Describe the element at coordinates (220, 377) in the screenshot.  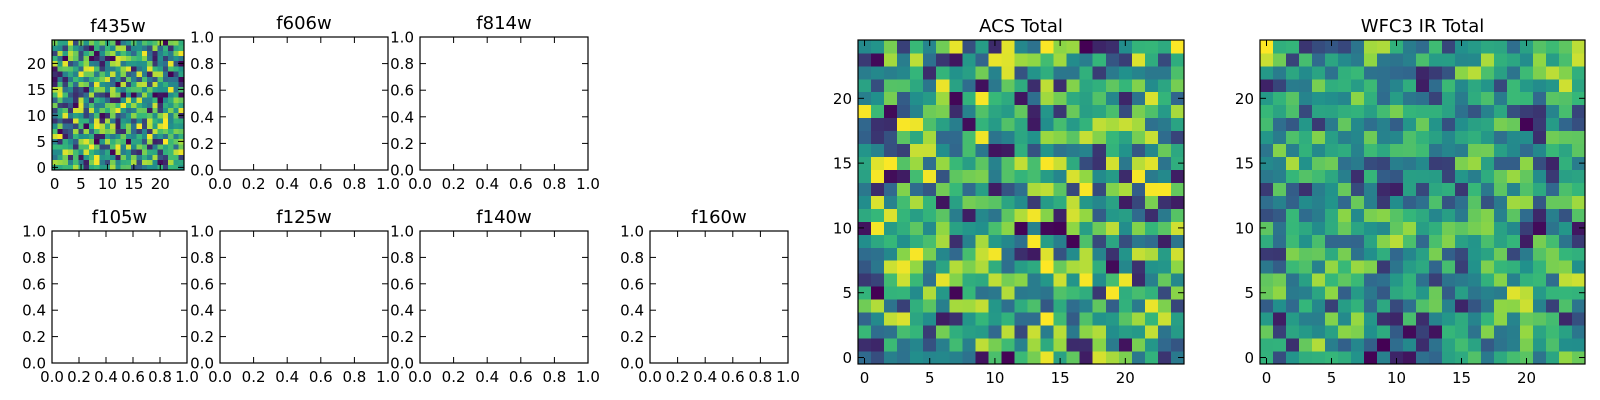
I see `x-tick-label: 0.0` at that location.